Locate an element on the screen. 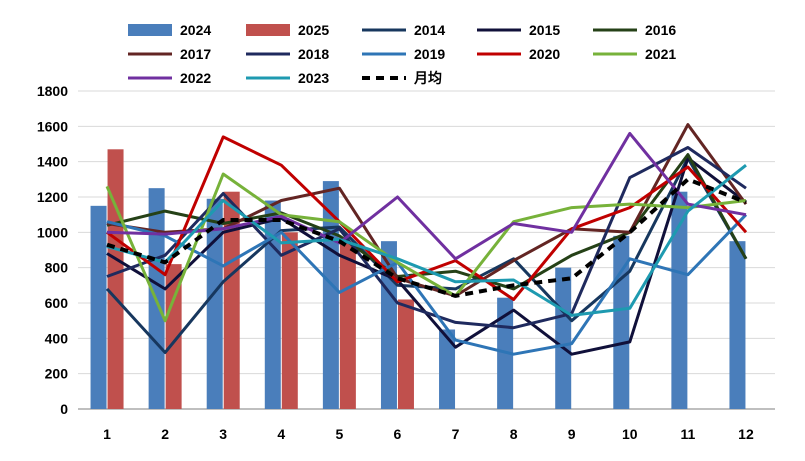 Image resolution: width=805 pixels, height=461 pixels. legend-label-2017: 2017 is located at coordinates (195, 54).